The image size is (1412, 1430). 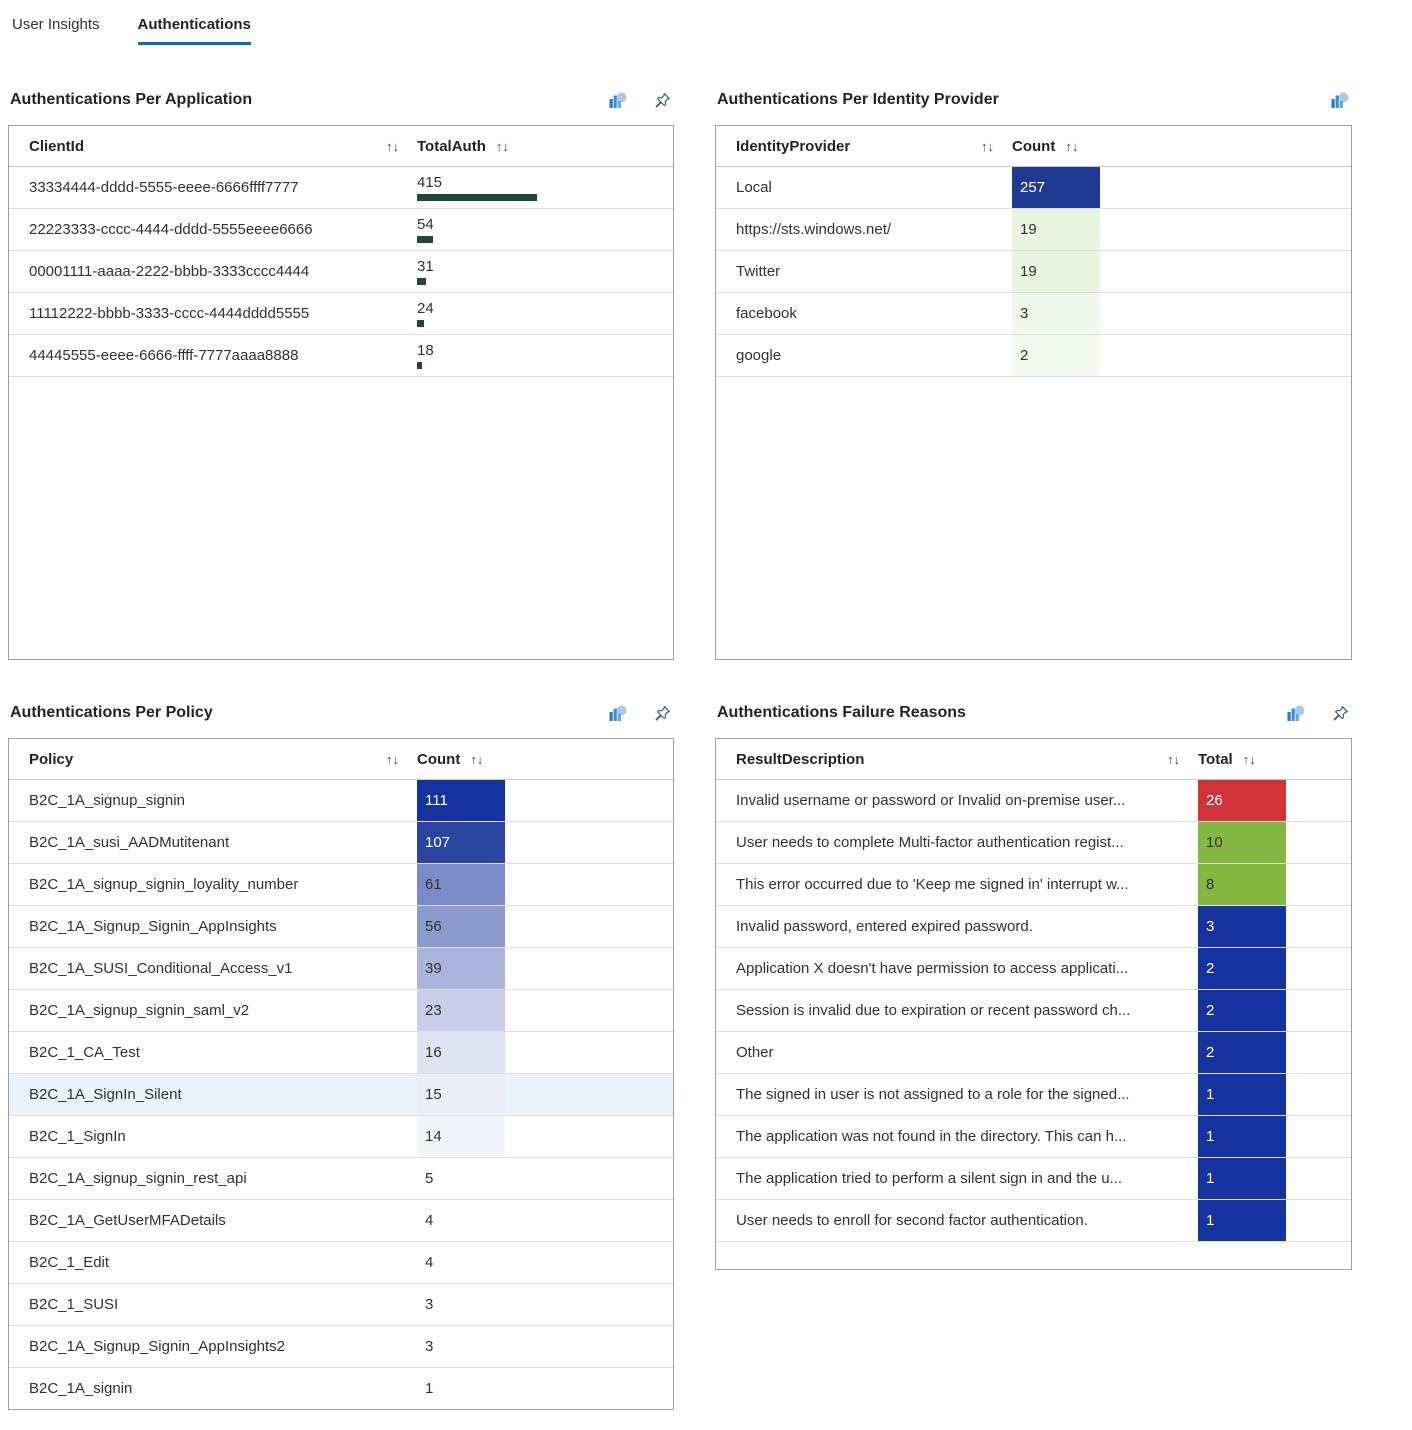 I want to click on table-row: 33334444-dddd-5555-eeee-6666ffff7777 415, so click(x=341, y=187).